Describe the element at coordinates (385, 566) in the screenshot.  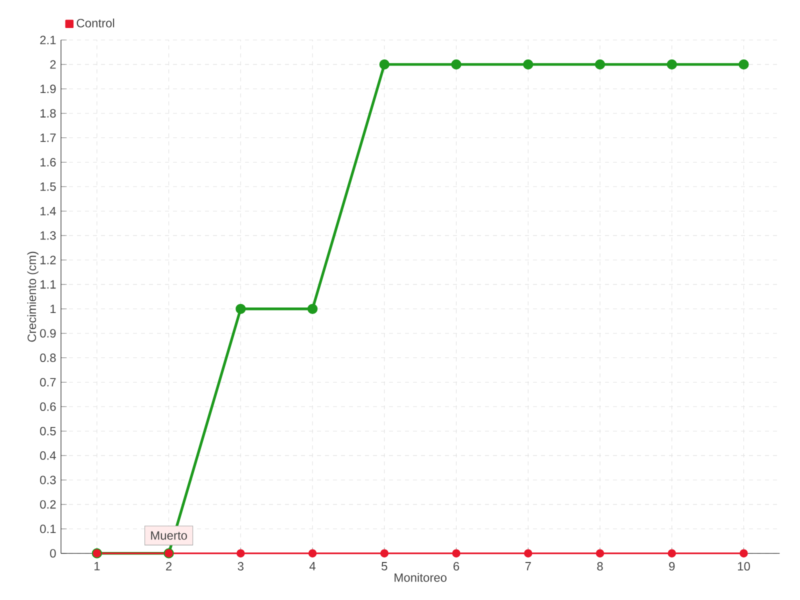
I see `x-tick-label: 5` at that location.